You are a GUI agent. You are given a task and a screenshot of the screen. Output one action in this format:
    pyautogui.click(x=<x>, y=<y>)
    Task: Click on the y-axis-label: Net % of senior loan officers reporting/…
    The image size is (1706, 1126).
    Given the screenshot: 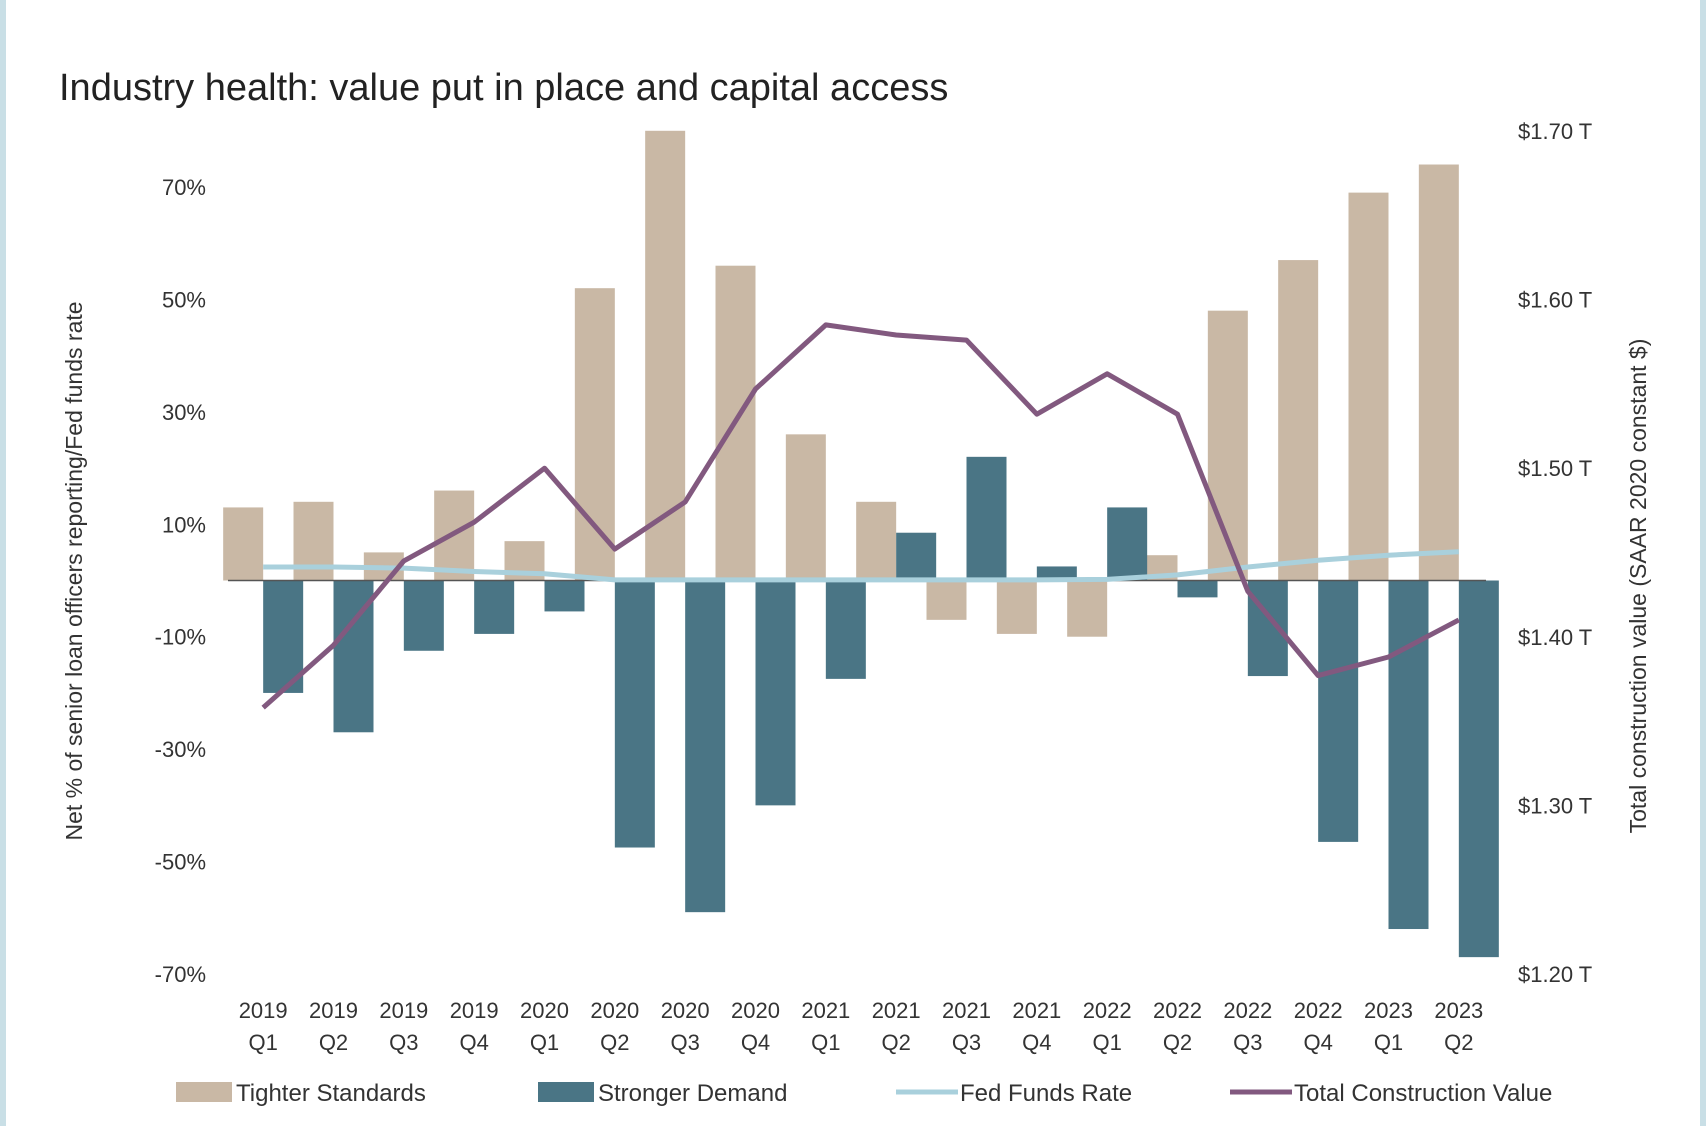 What is the action you would take?
    pyautogui.click(x=74, y=570)
    